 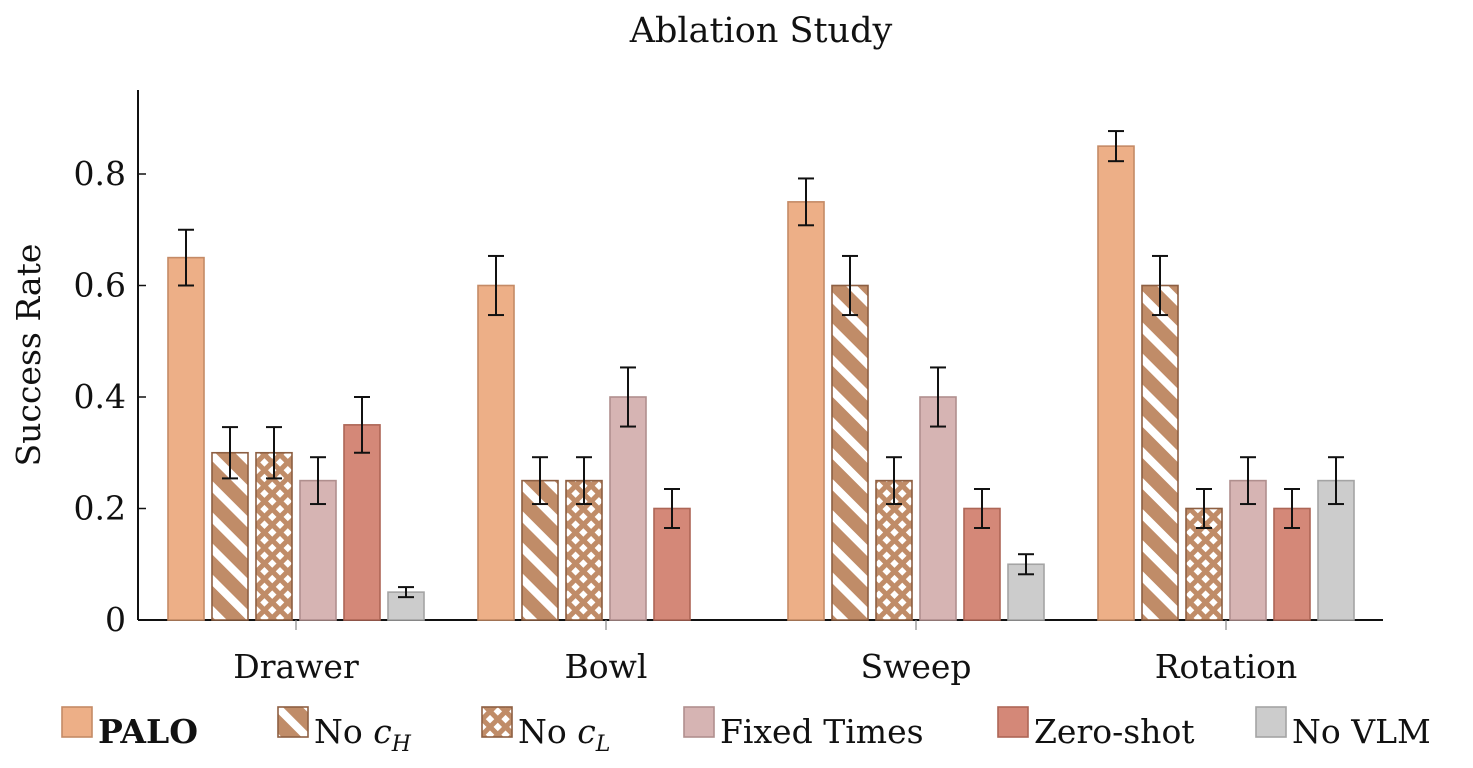 What do you see at coordinates (628, 508) in the screenshot?
I see `bar-fixed-times-bowl` at bounding box center [628, 508].